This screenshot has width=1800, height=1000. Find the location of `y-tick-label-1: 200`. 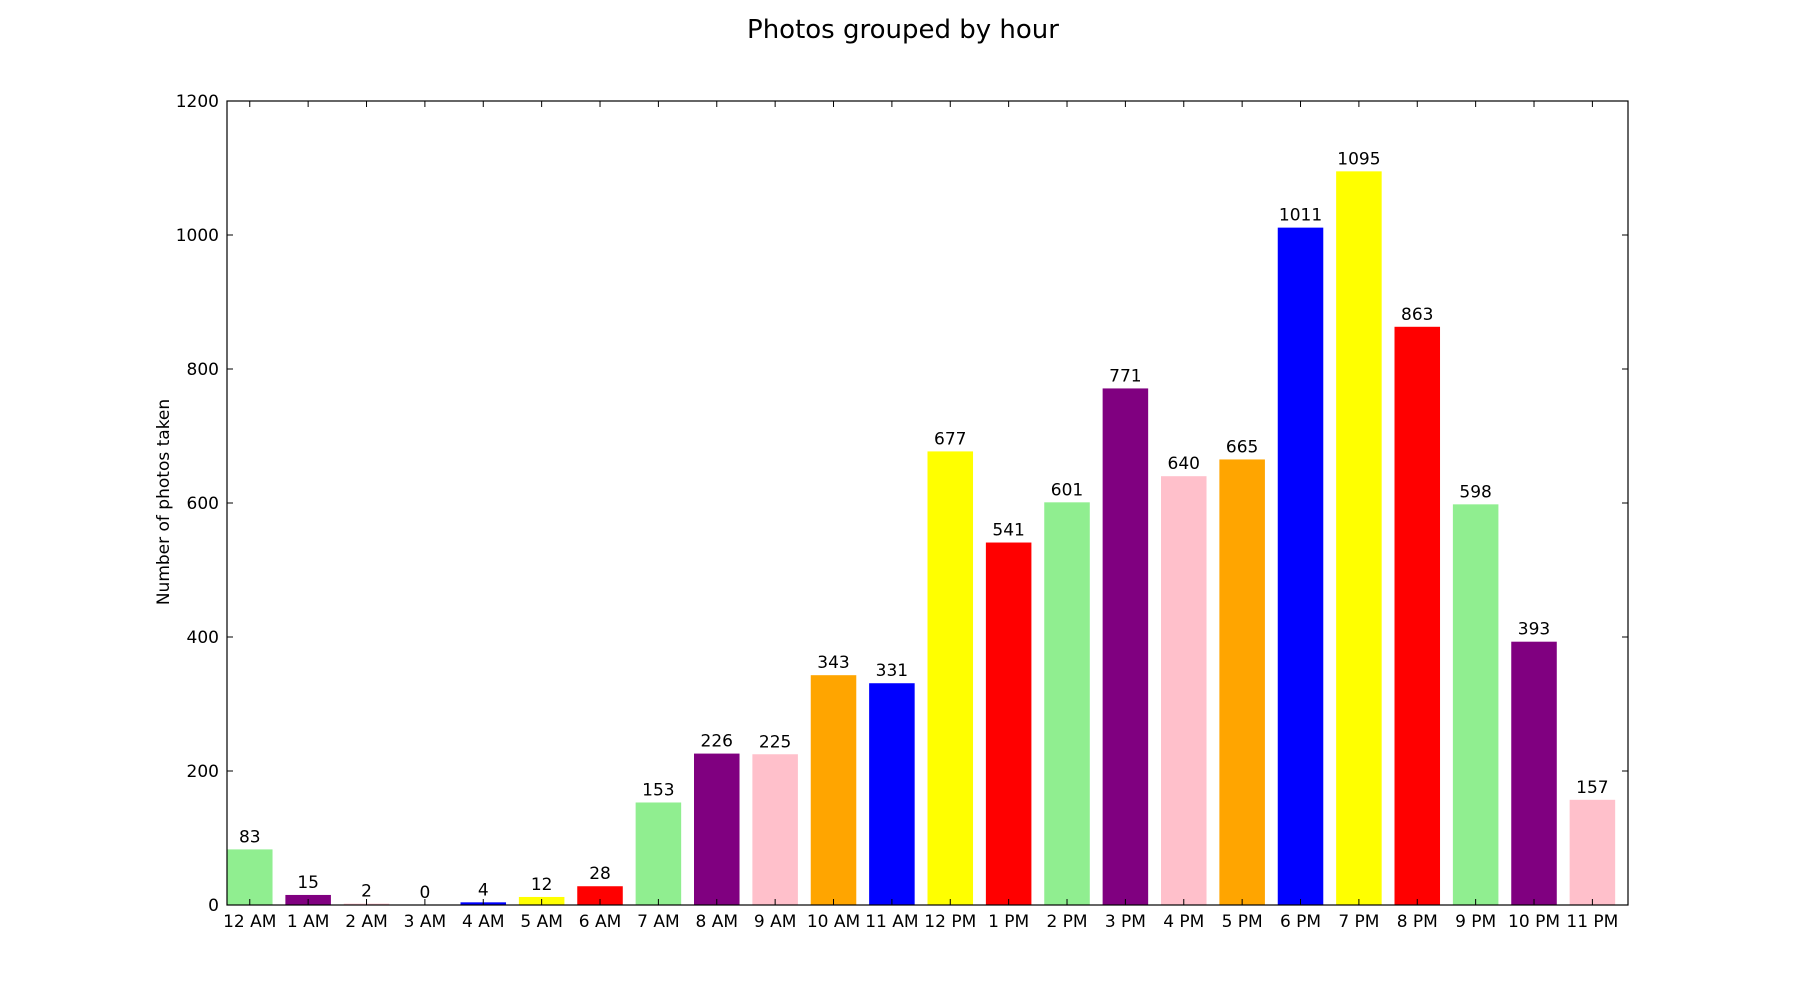

y-tick-label-1: 200 is located at coordinates (203, 772).